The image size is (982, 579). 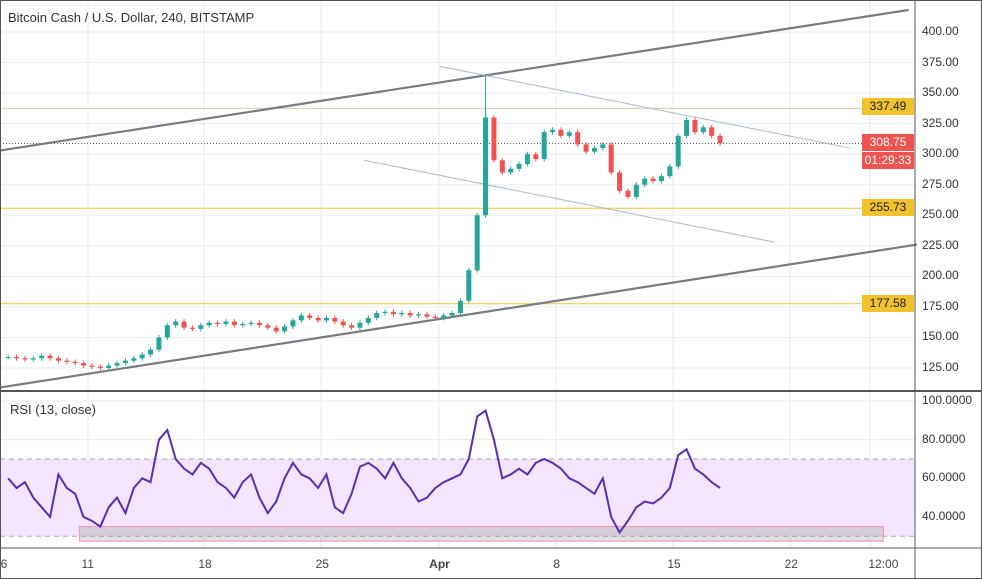 I want to click on price-tick-label: 225.00, so click(x=940, y=244).